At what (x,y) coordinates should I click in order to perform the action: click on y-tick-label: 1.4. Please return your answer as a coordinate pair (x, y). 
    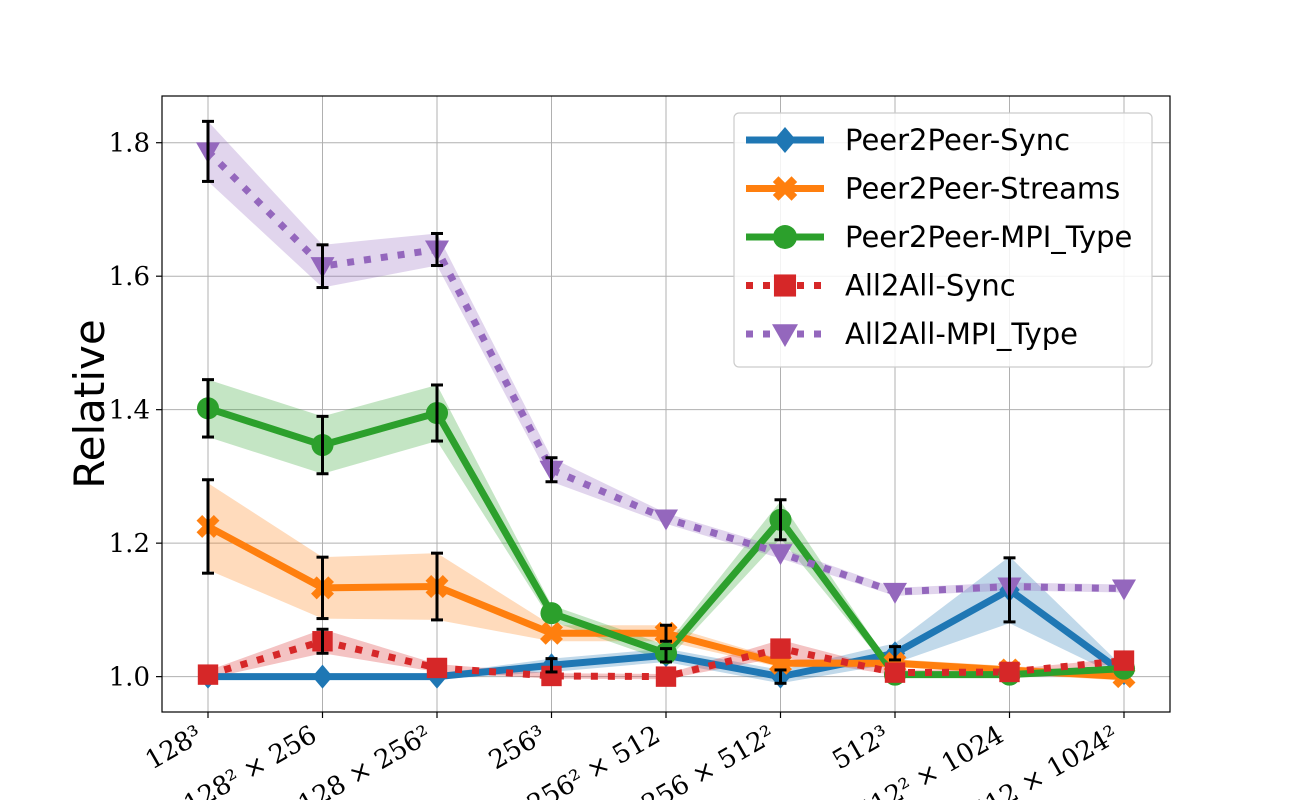
    Looking at the image, I should click on (129, 411).